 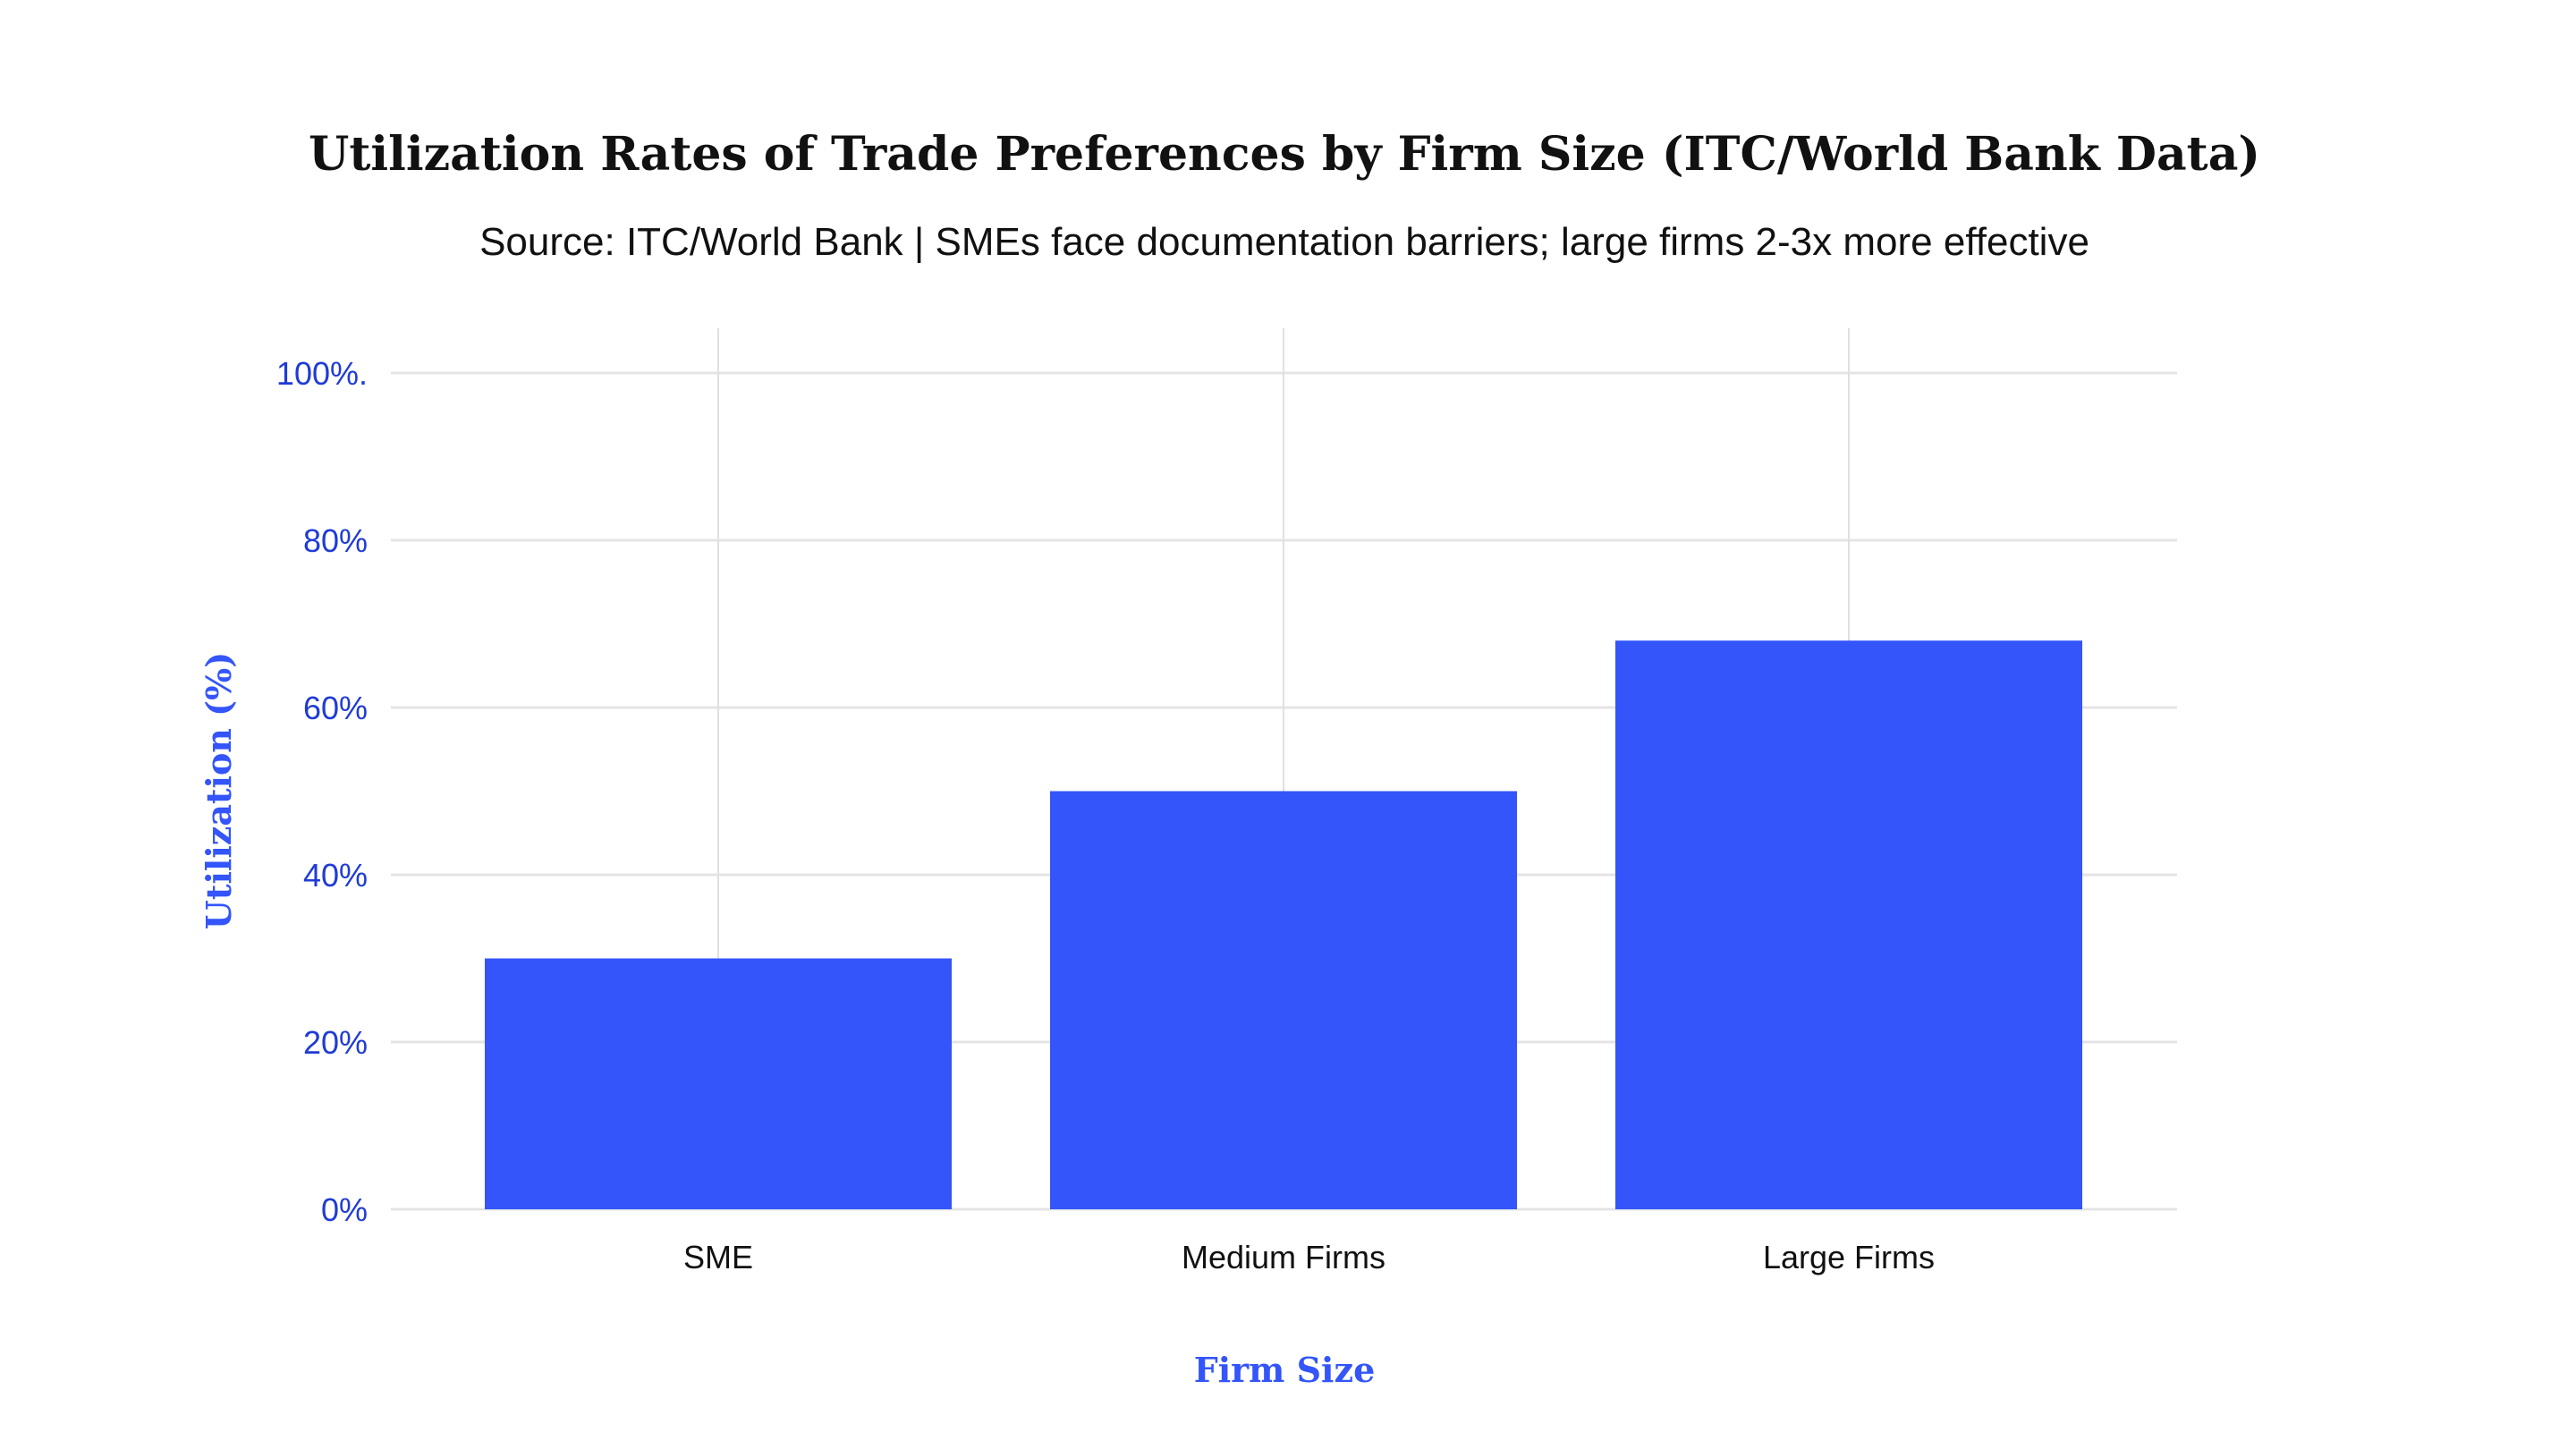 I want to click on y-tick-label: 80%, so click(x=335, y=540).